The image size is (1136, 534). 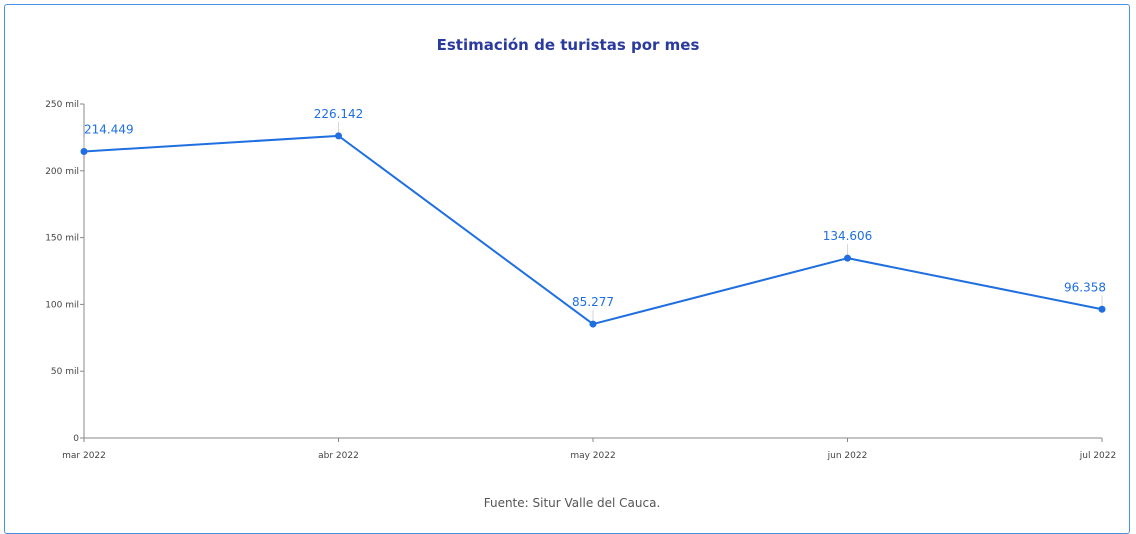 What do you see at coordinates (65, 372) in the screenshot?
I see `y-tick-label: 50 mil` at bounding box center [65, 372].